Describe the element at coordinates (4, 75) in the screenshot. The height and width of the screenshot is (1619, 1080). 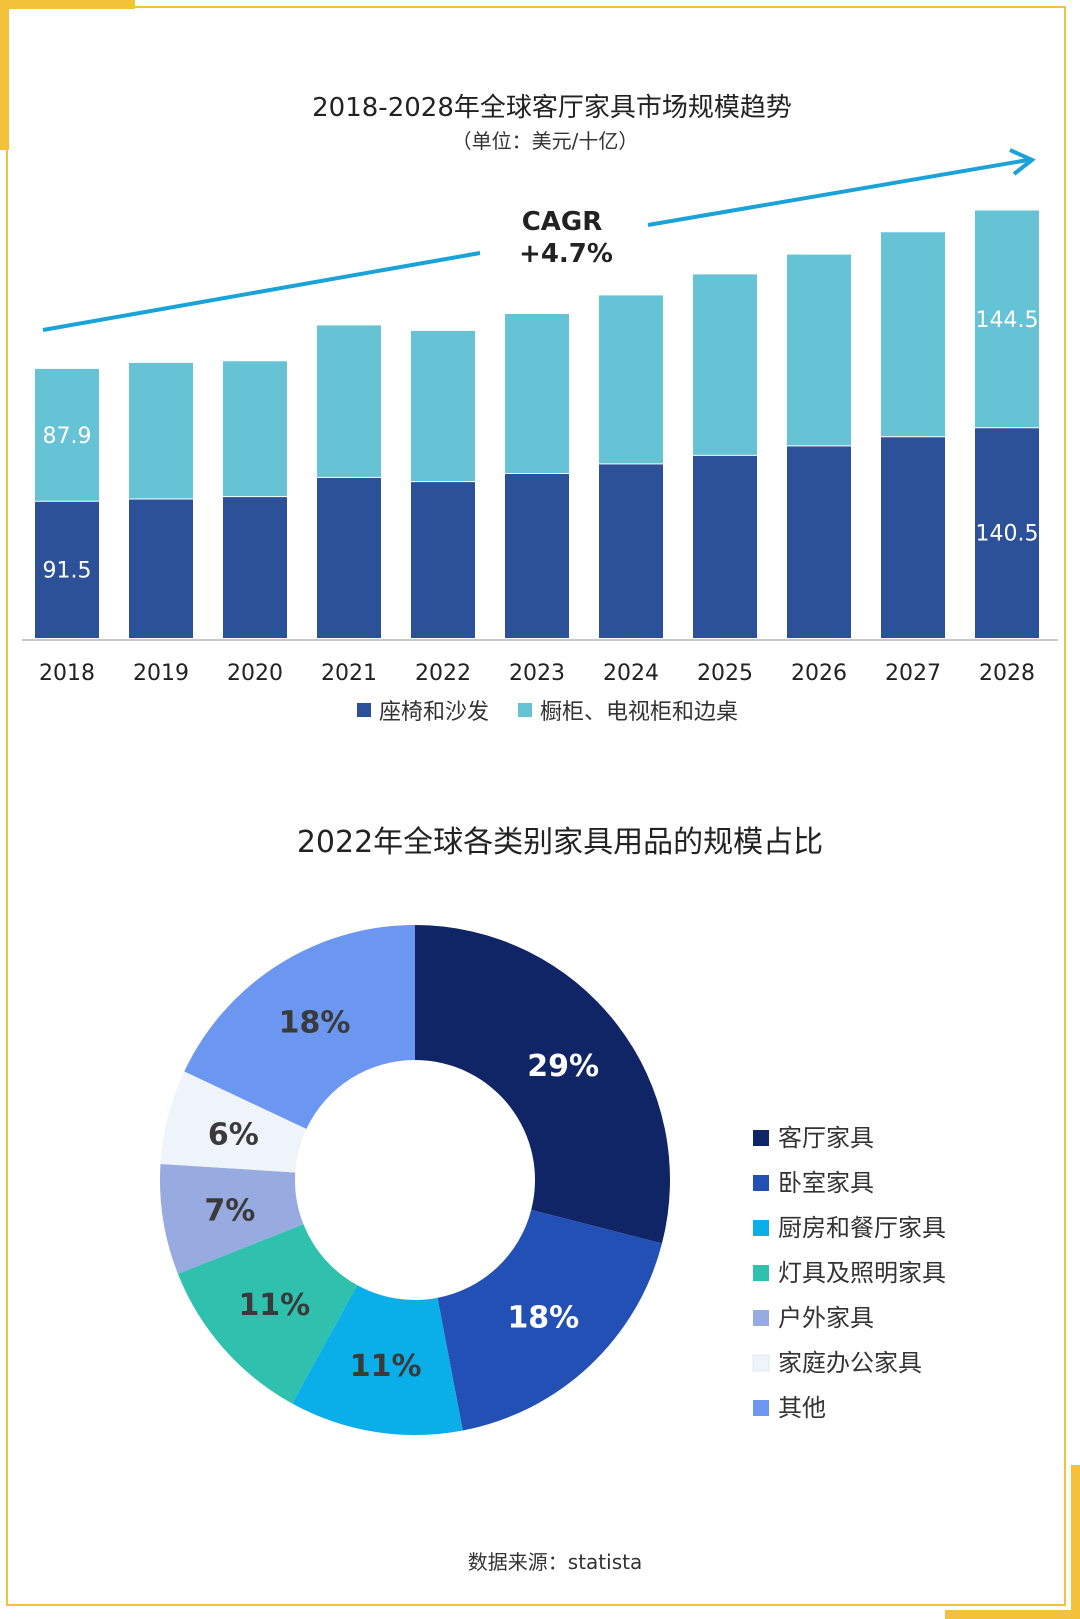
I see `corner-accent-top-left-v` at that location.